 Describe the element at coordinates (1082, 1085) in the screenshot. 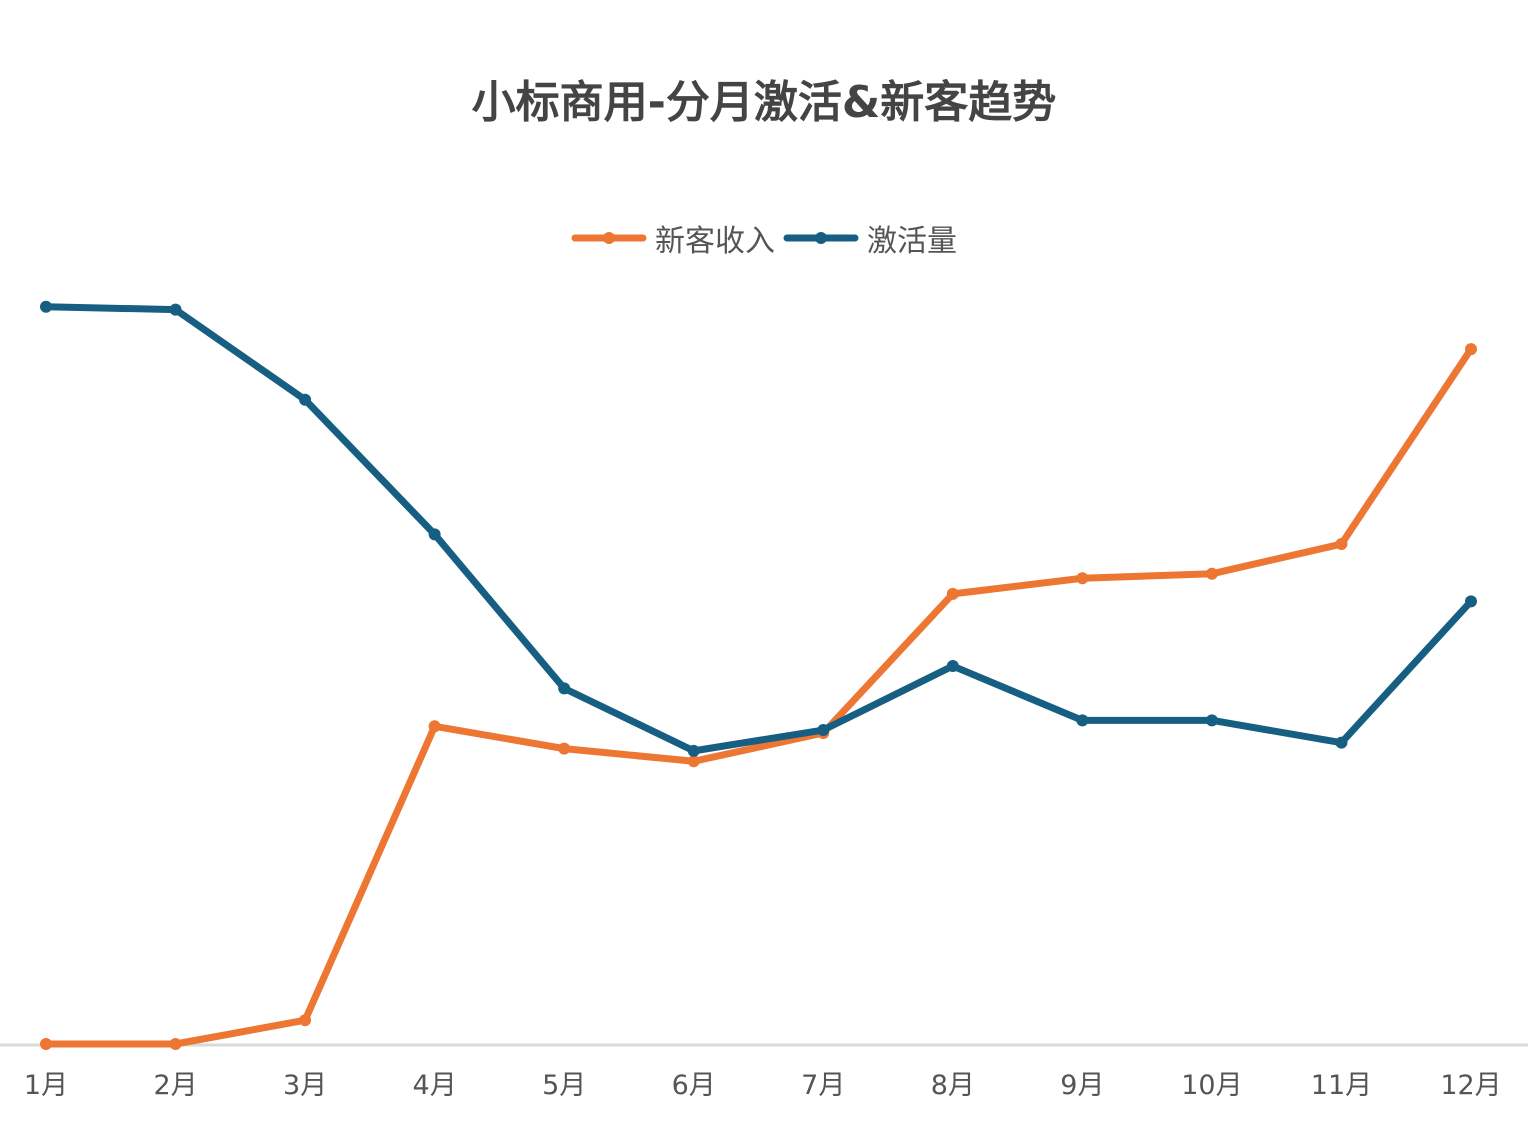

I see `x-tick-label: 9月` at that location.